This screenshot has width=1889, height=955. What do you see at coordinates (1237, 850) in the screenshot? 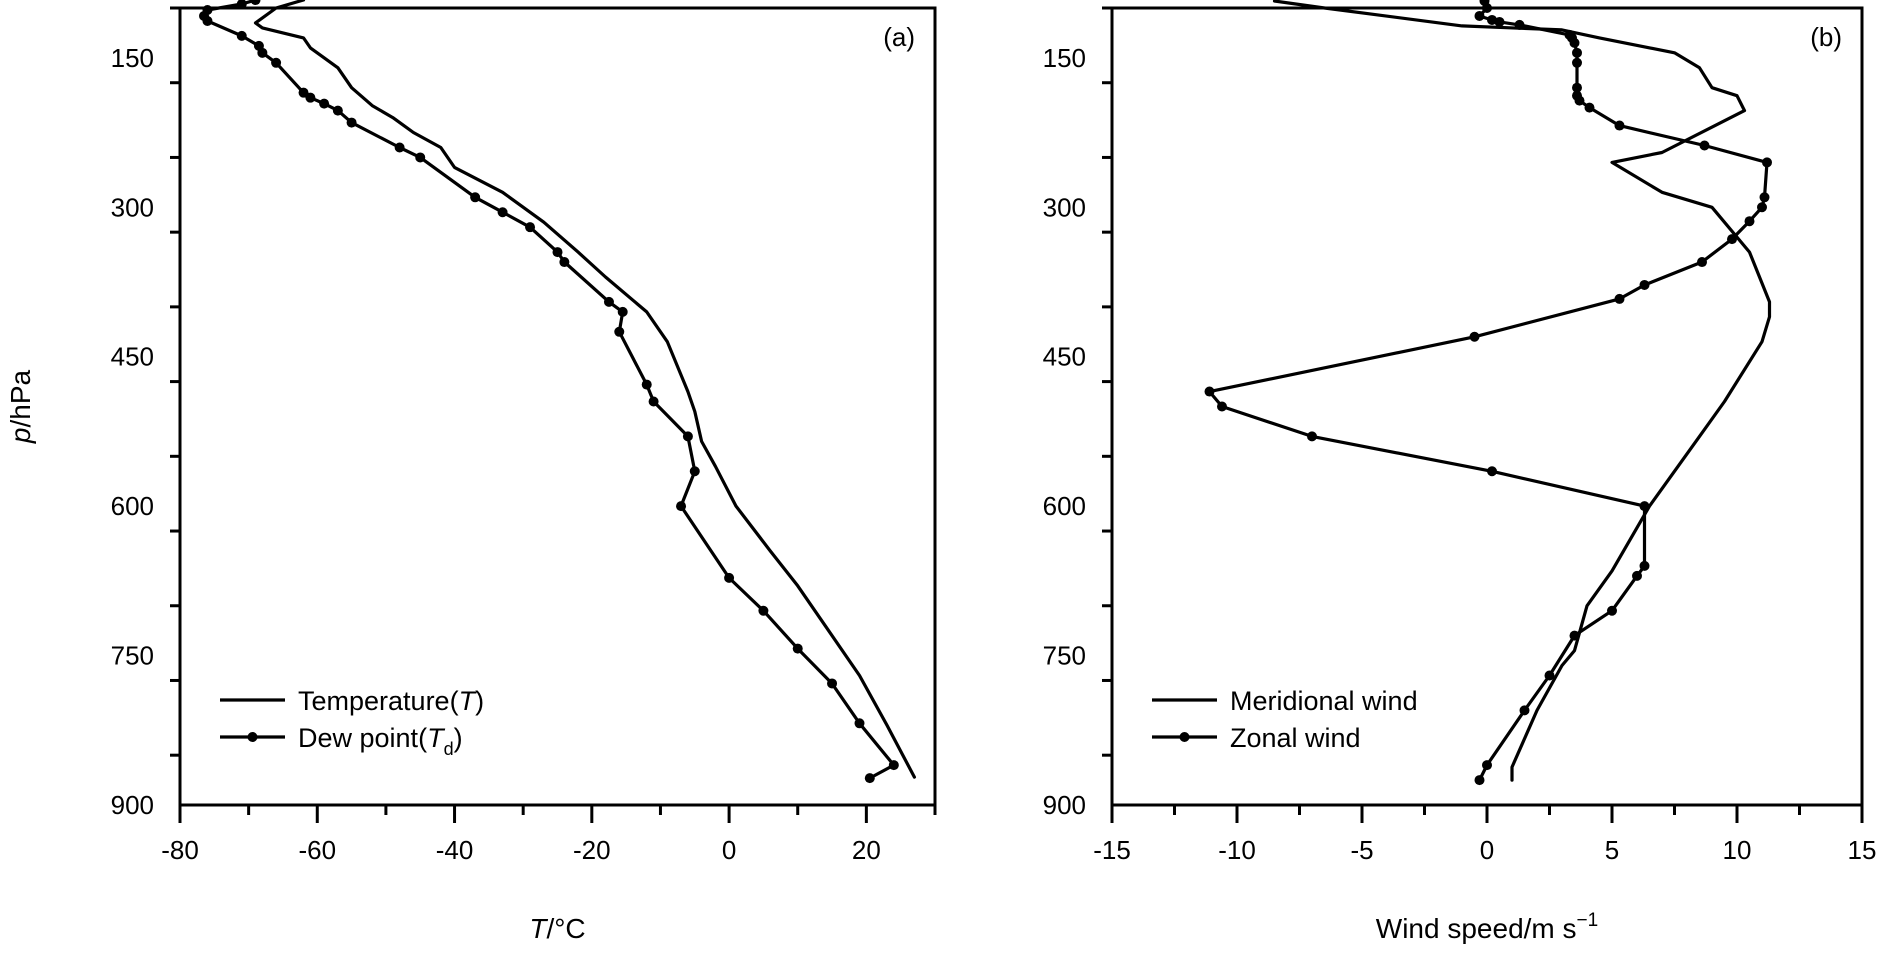
I see `x-tick-label: -10` at bounding box center [1237, 850].